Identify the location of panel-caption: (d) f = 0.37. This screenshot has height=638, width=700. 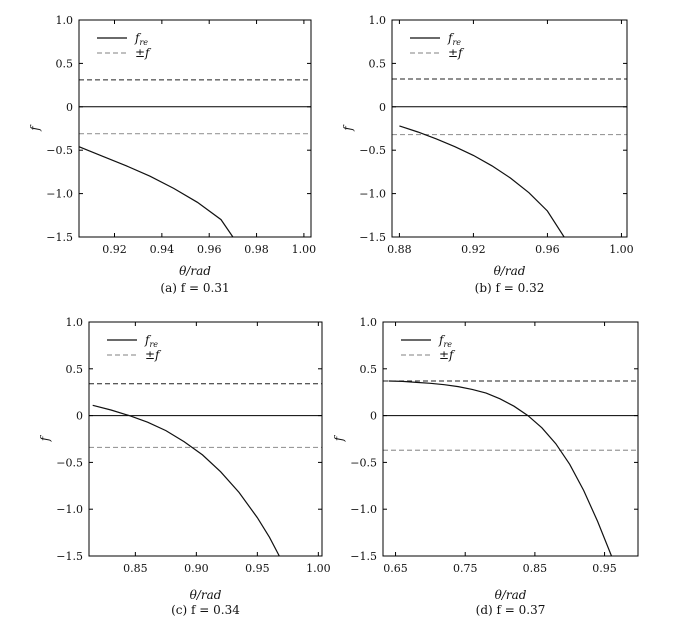
(511, 610).